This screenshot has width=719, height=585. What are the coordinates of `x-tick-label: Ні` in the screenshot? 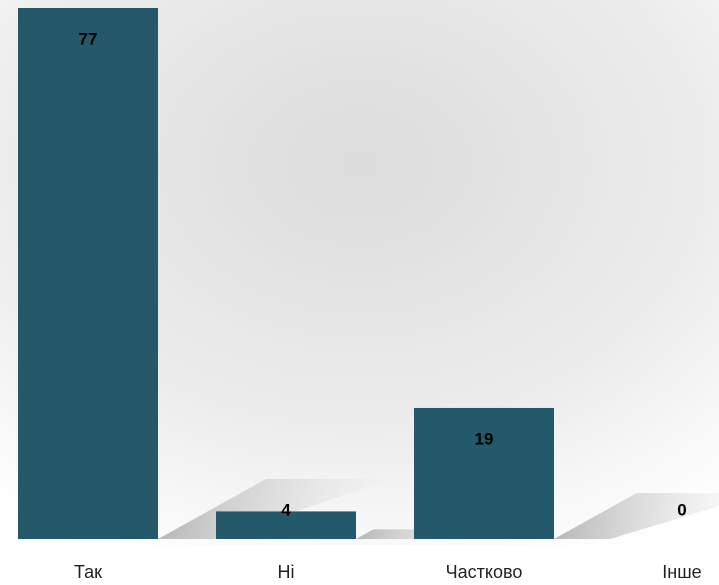 It's located at (286, 572).